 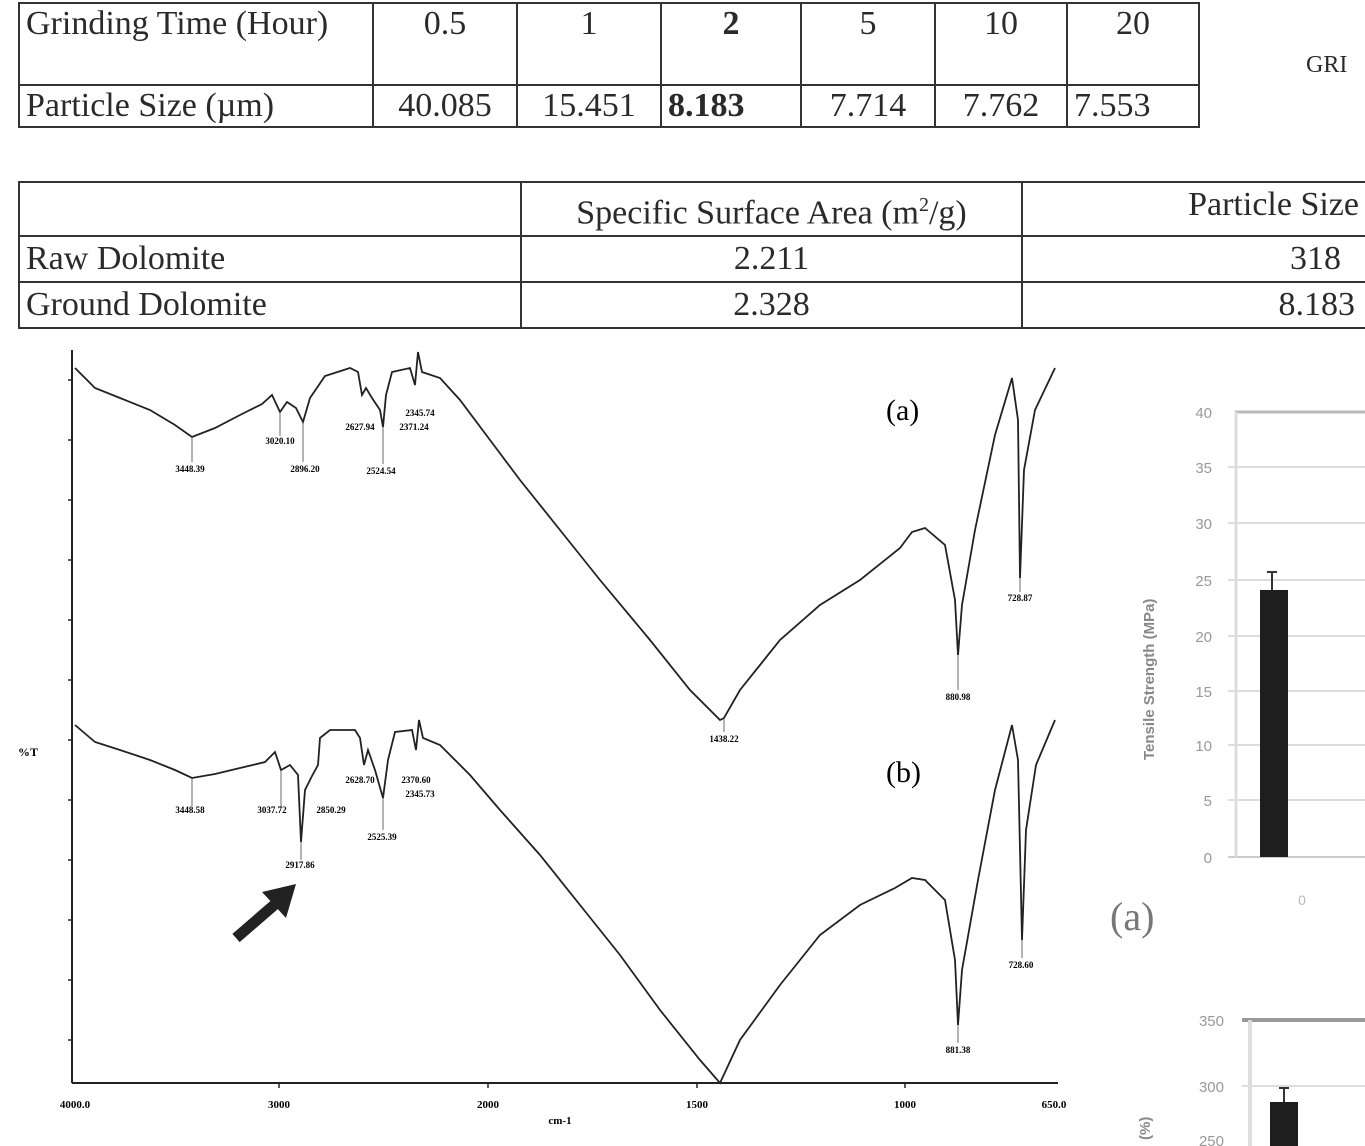 I want to click on x-tick: 2000, so click(x=488, y=1105).